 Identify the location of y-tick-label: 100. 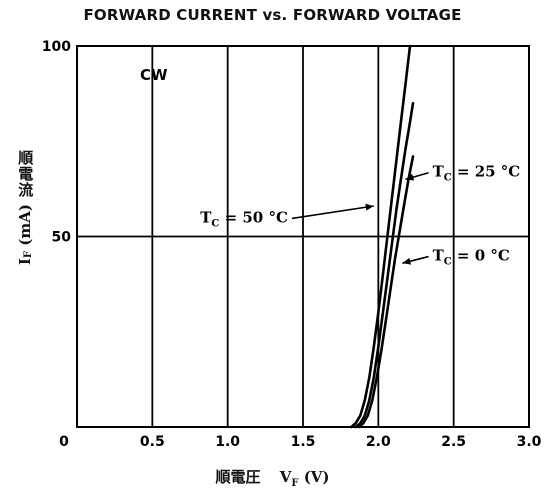
(56, 47).